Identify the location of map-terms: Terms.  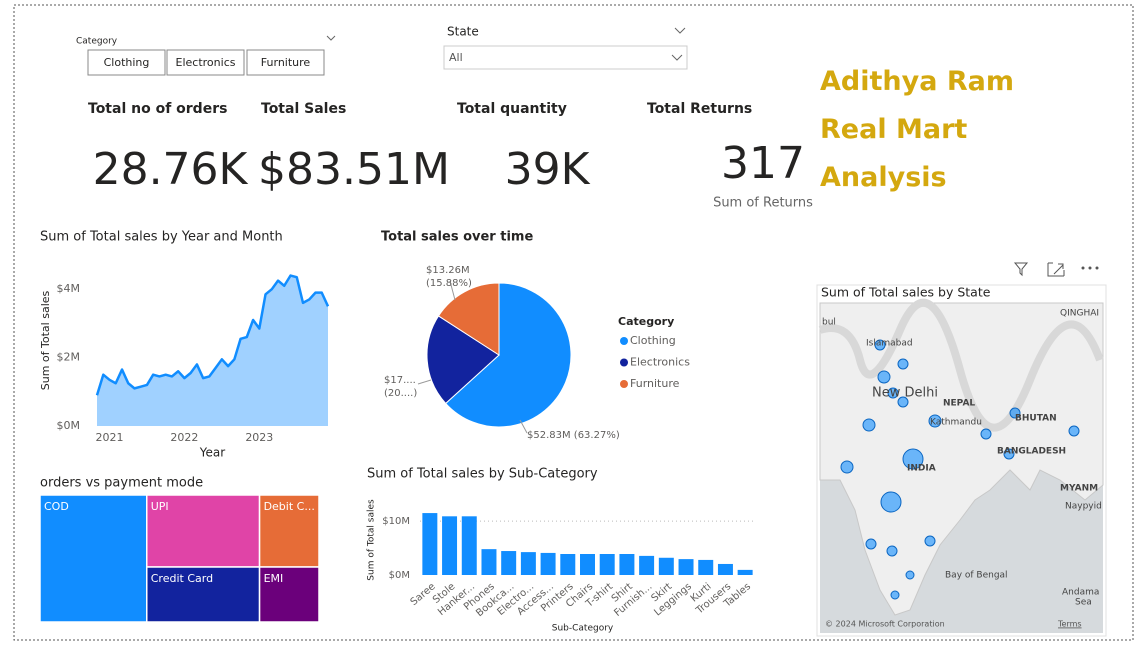
(1069, 624).